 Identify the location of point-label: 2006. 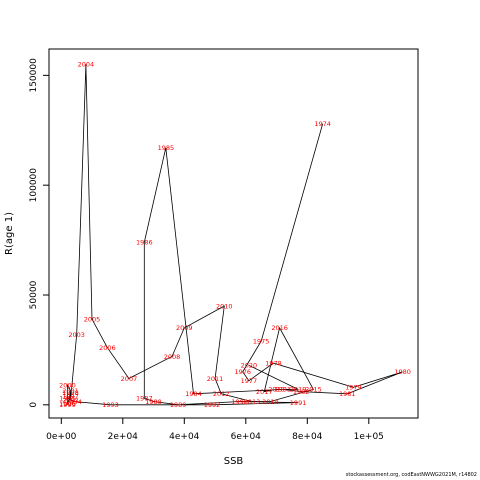
(107, 348).